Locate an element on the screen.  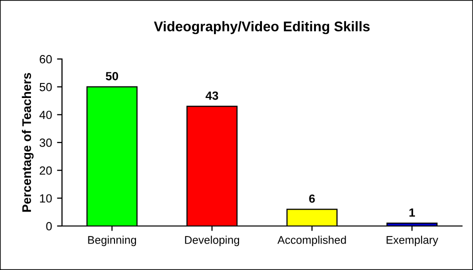
data-label: 50 is located at coordinates (112, 76).